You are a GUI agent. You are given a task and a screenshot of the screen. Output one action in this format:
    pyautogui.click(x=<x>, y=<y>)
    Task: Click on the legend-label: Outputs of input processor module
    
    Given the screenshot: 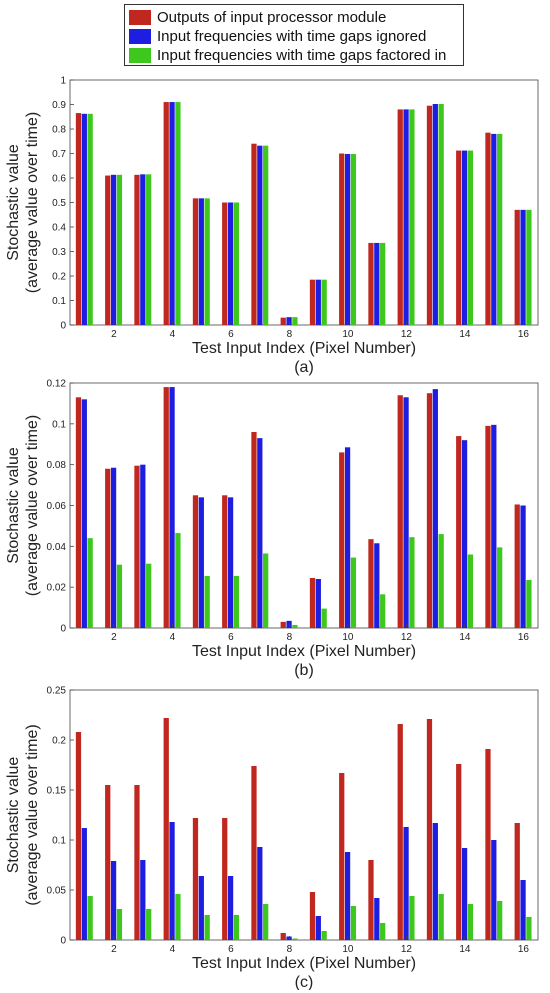 What is the action you would take?
    pyautogui.click(x=272, y=17)
    